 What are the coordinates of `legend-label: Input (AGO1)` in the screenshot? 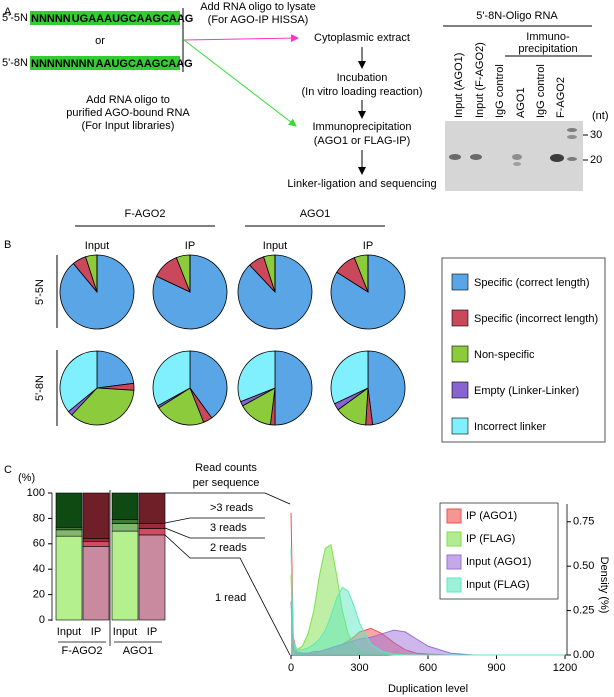 It's located at (498, 562).